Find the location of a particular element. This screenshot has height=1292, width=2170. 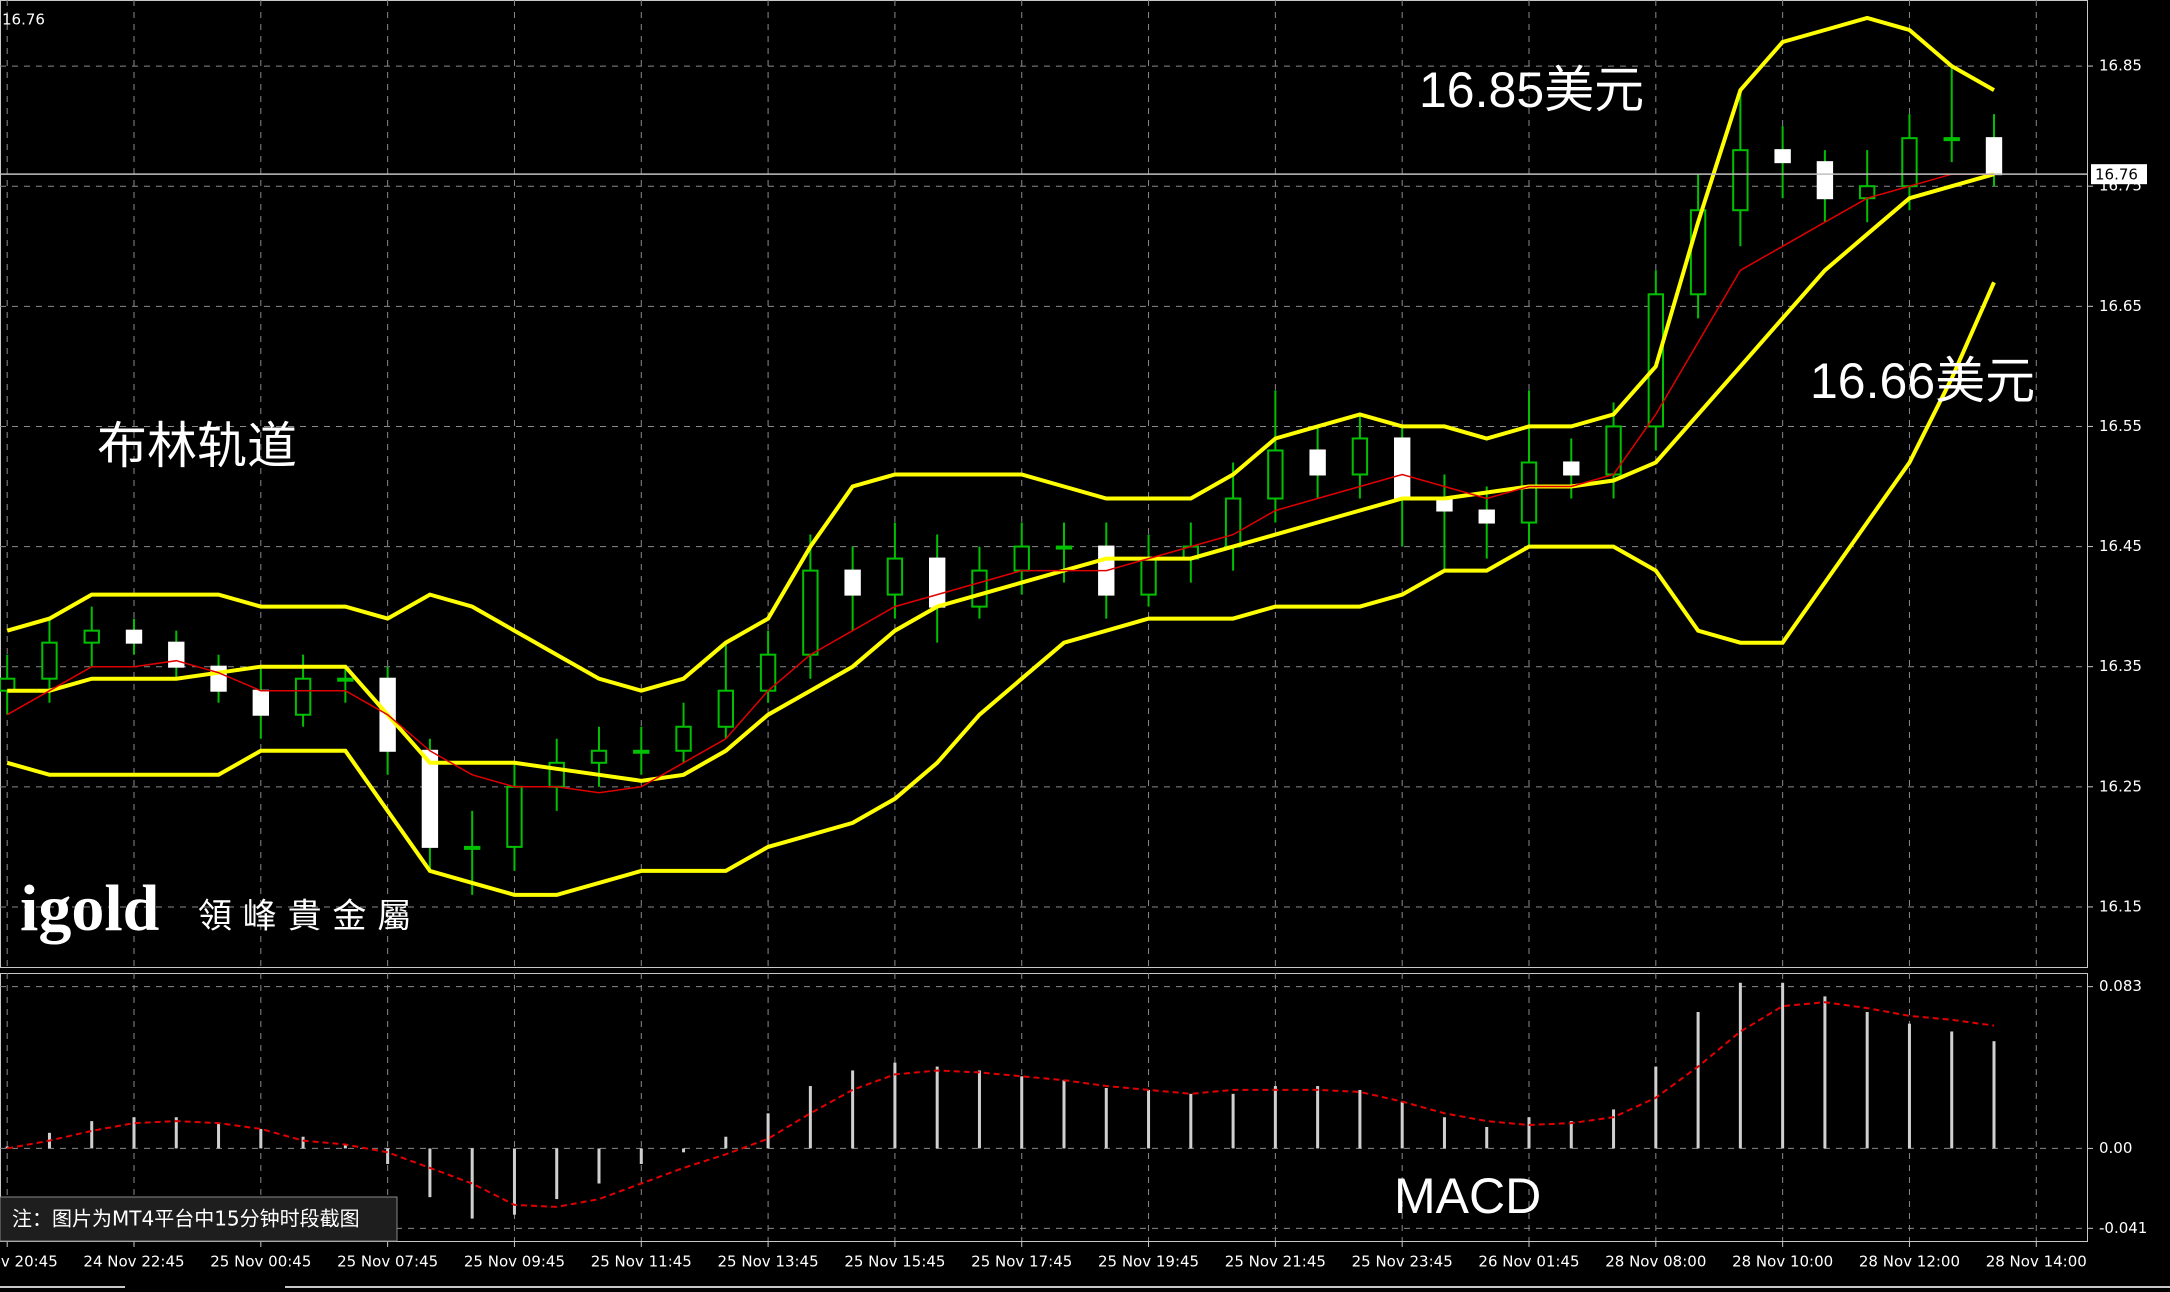

x-tick-label: 28 Nov 10:00 is located at coordinates (1782, 1262).